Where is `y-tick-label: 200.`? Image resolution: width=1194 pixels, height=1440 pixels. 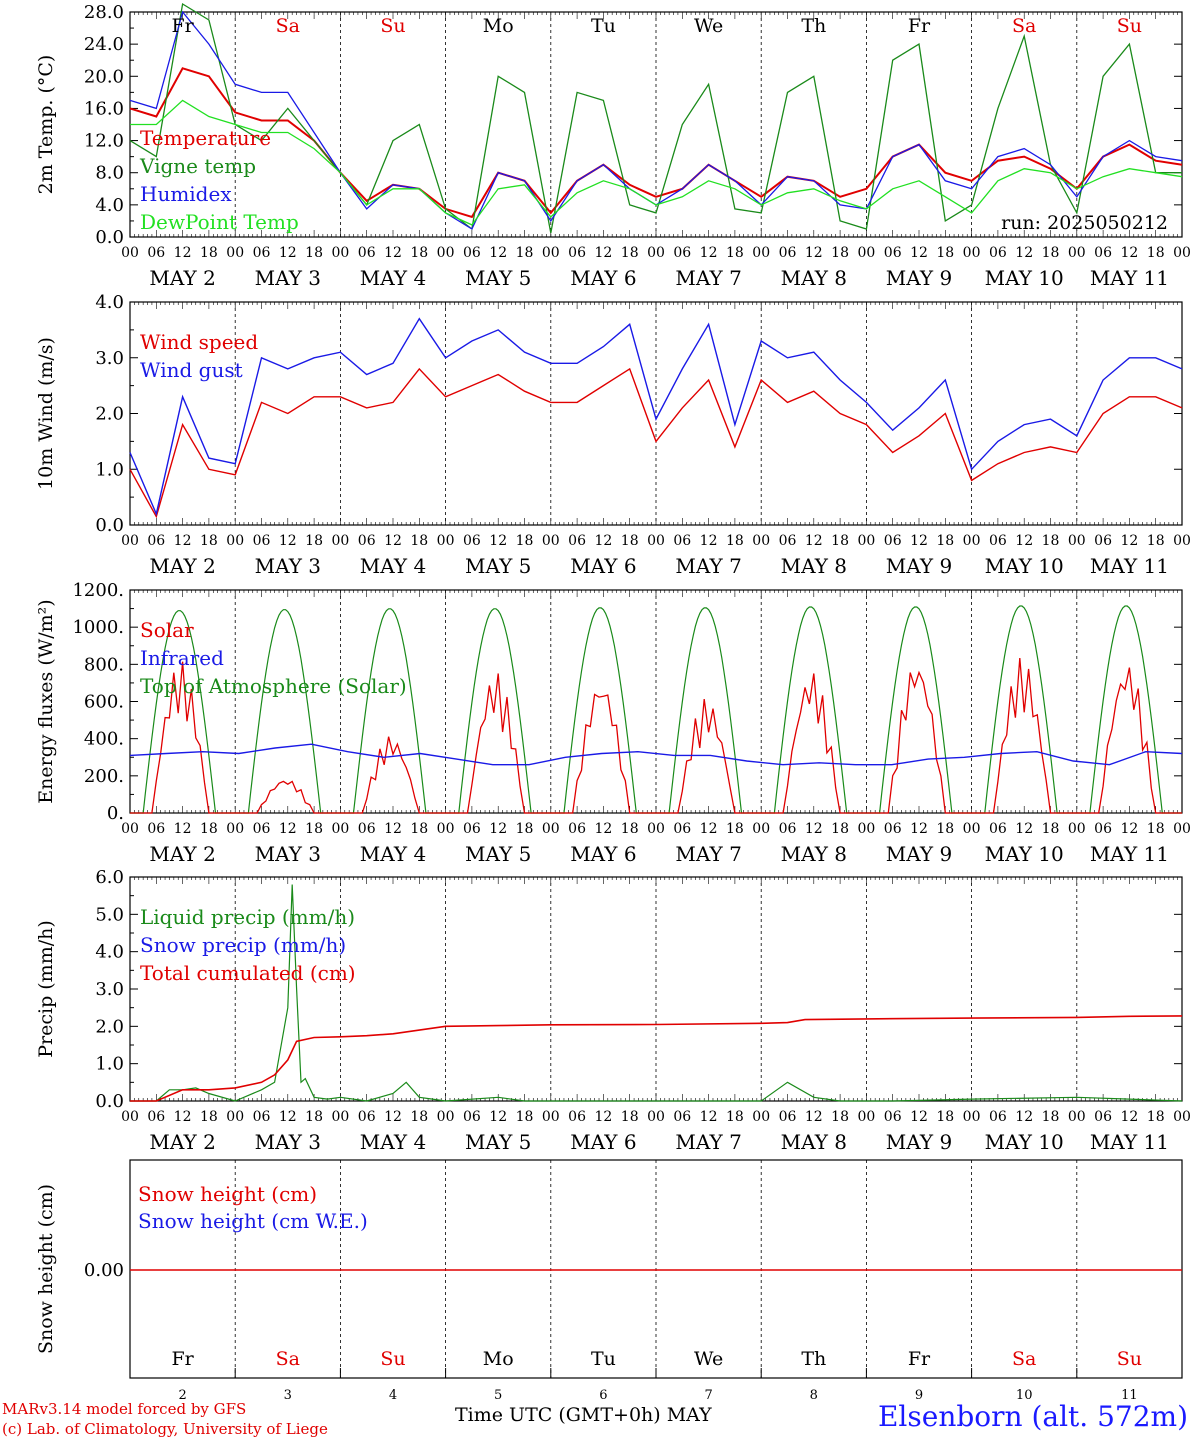
y-tick-label: 200. is located at coordinates (104, 776).